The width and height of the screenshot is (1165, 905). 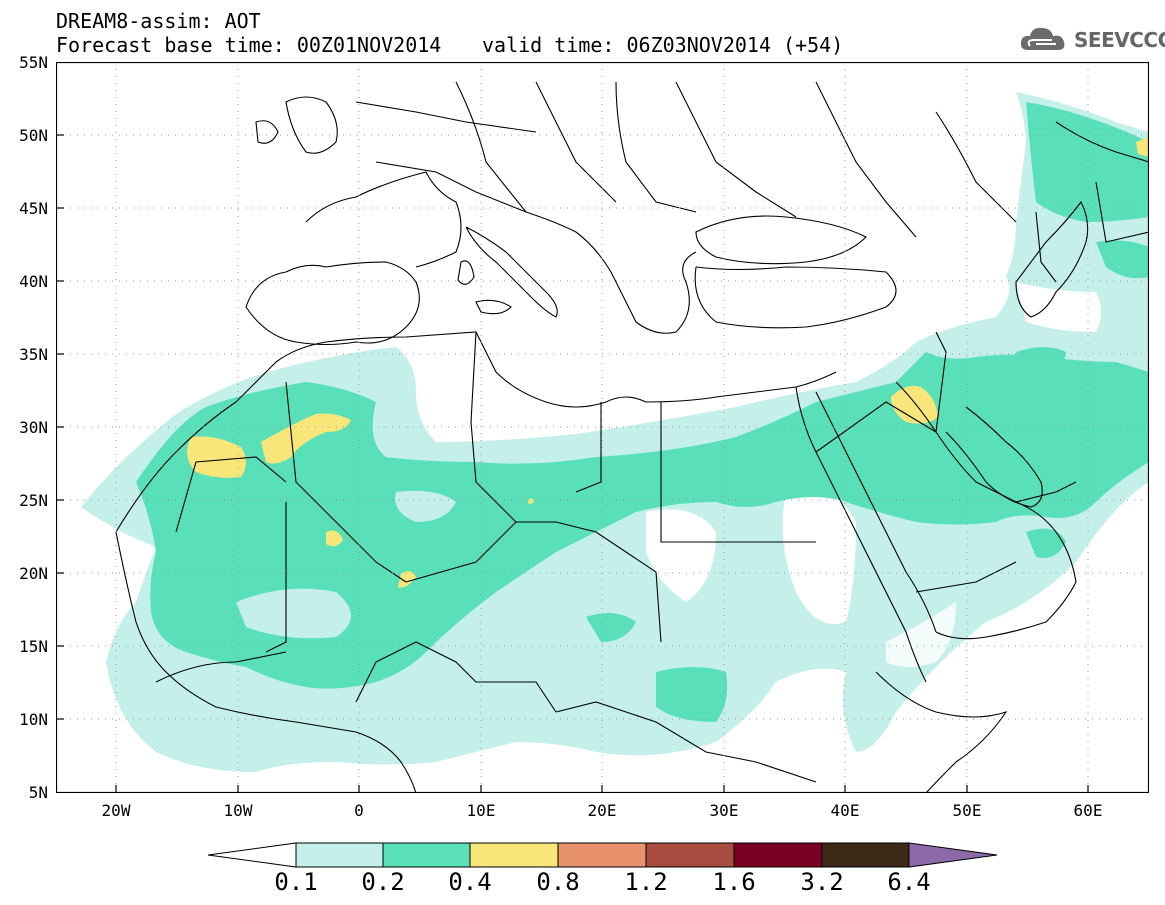 I want to click on colorbar-label: 0.2, so click(x=383, y=882).